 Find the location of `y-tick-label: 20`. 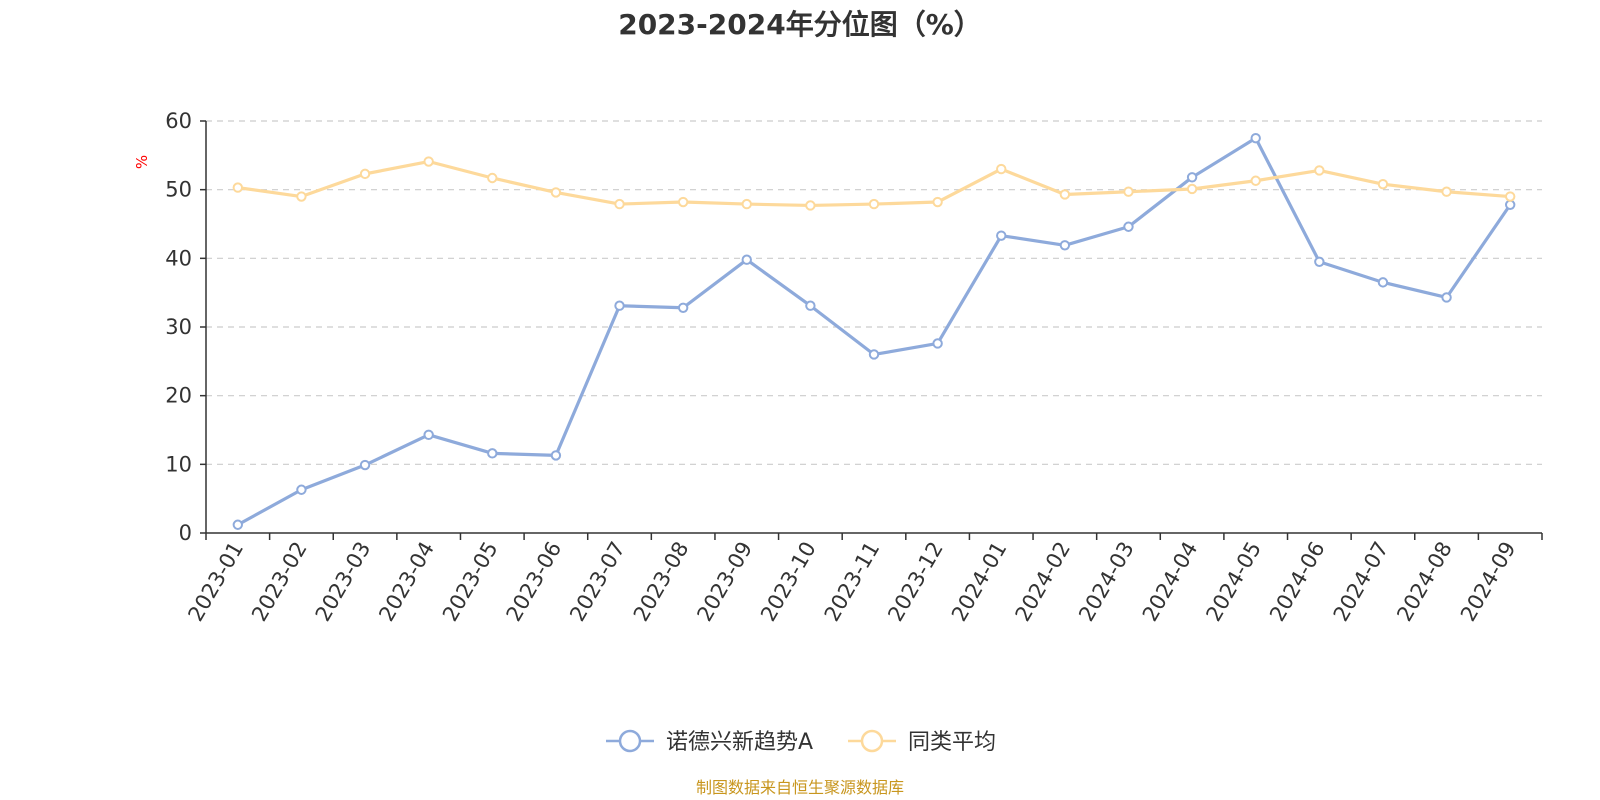

y-tick-label: 20 is located at coordinates (178, 396).